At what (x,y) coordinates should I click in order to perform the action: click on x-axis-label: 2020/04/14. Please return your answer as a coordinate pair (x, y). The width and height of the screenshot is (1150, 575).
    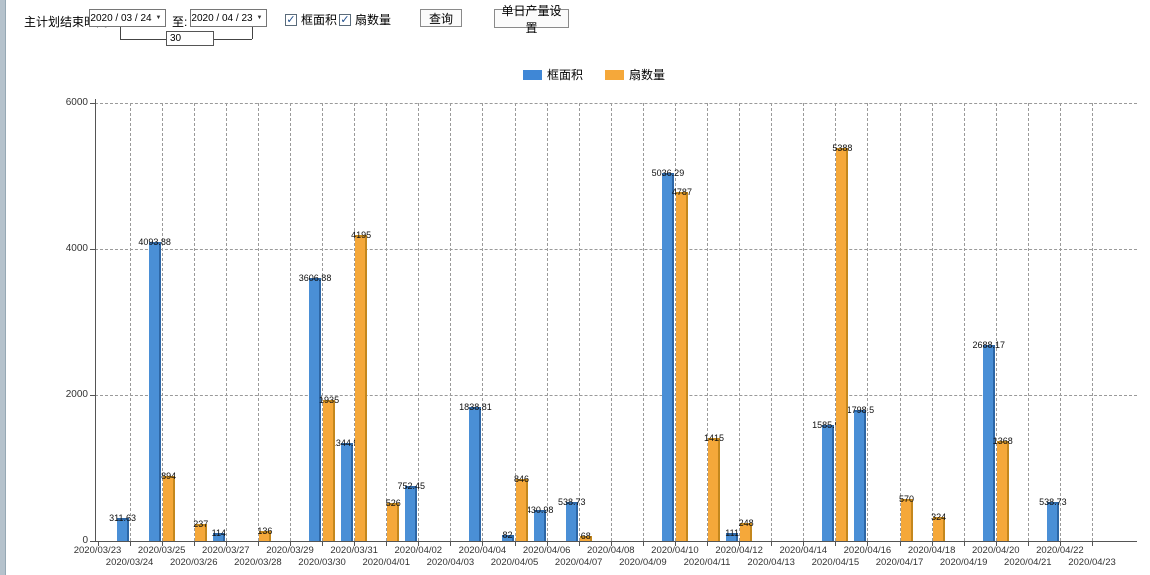
    Looking at the image, I should click on (803, 550).